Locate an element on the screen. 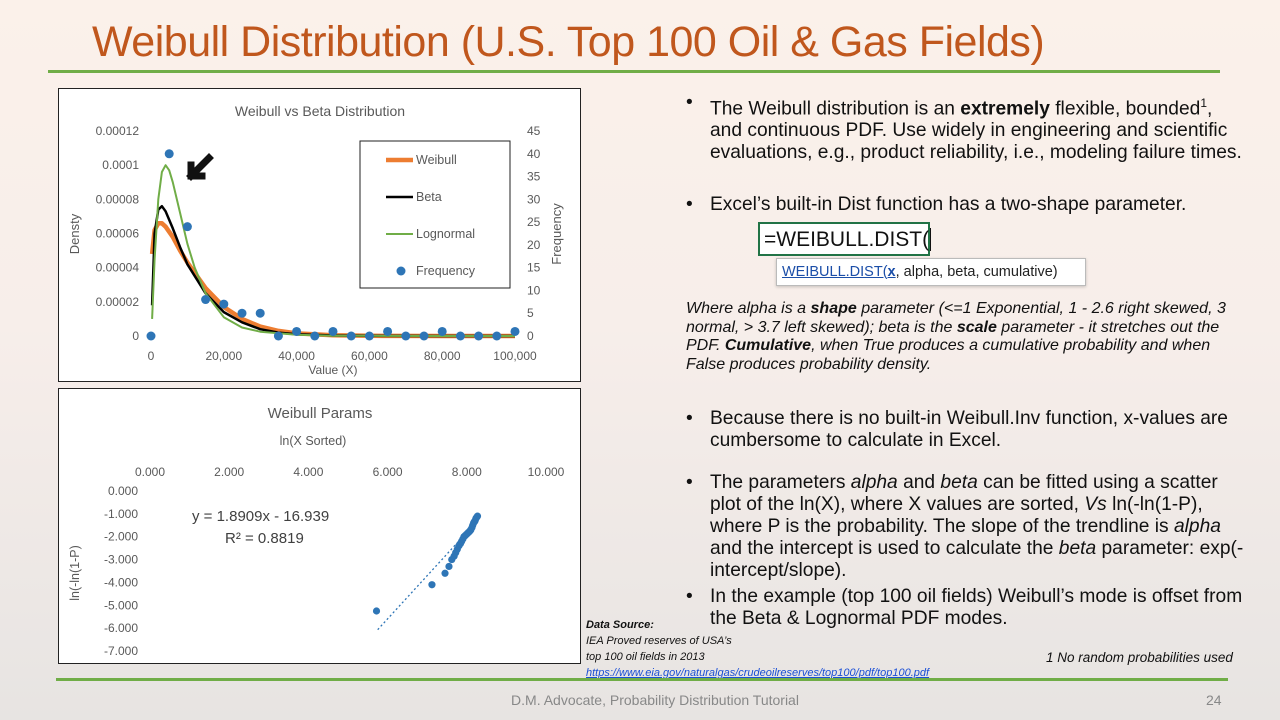 The width and height of the screenshot is (1280, 720). chart2-ytick-label: -3.000 is located at coordinates (121, 560).